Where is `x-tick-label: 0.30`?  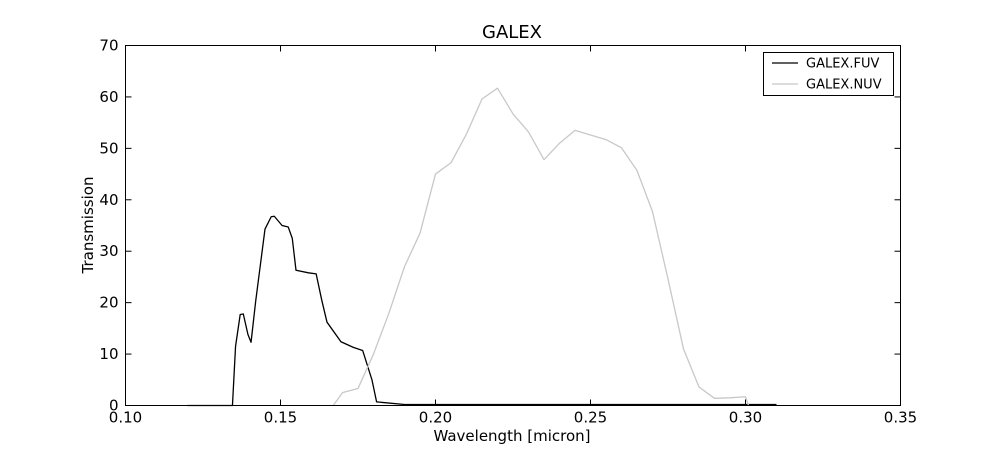 x-tick-label: 0.30 is located at coordinates (745, 418).